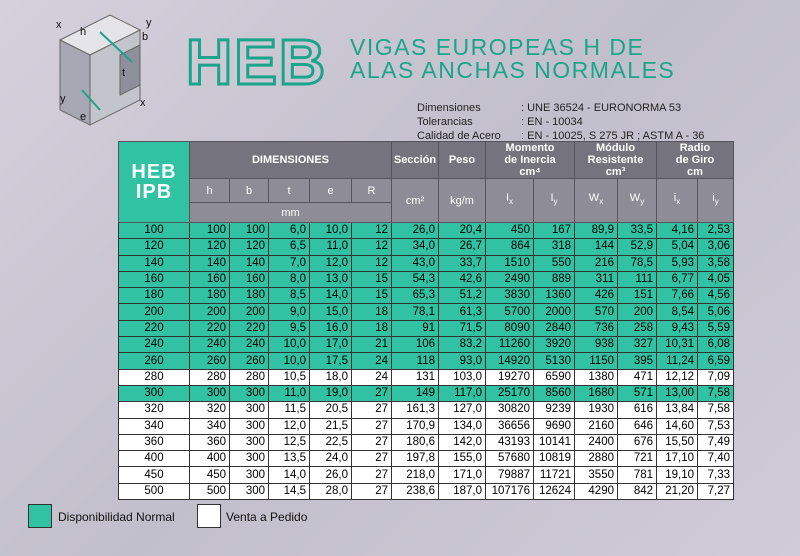  What do you see at coordinates (677, 442) in the screenshot?
I see `table-cell: 15,50` at bounding box center [677, 442].